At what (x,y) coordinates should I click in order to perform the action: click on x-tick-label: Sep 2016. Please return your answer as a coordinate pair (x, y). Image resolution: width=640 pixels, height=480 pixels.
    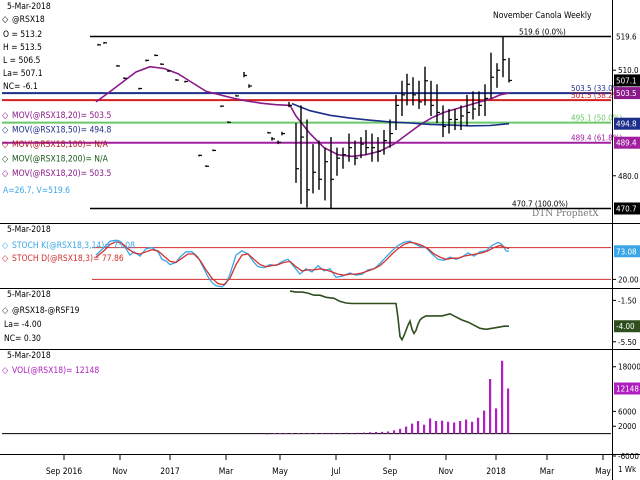
    Looking at the image, I should click on (64, 472).